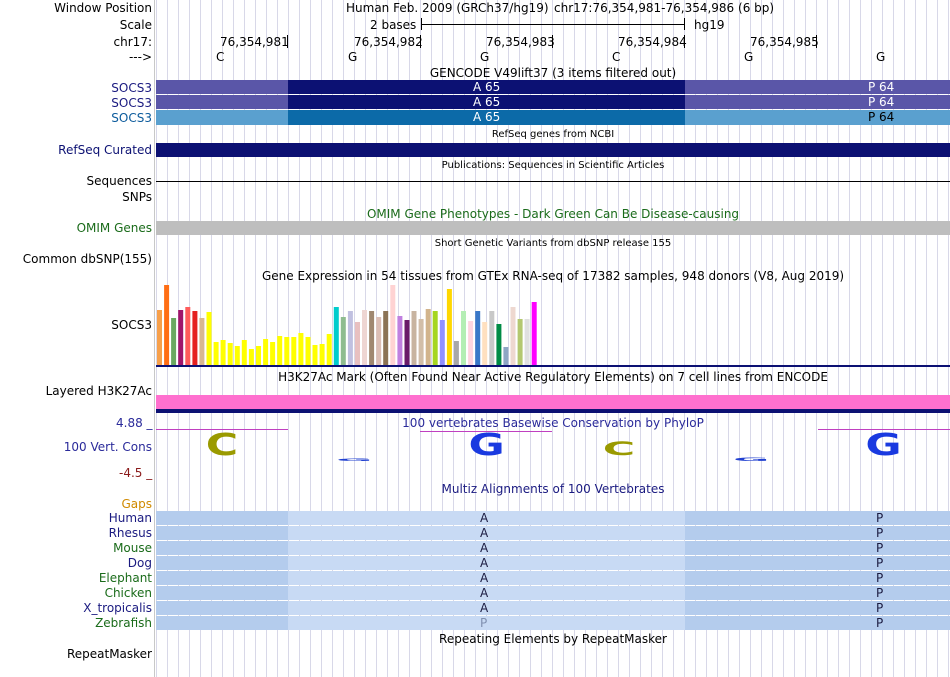  Describe the element at coordinates (130, 518) in the screenshot. I see `multiz-species-label: Human` at that location.